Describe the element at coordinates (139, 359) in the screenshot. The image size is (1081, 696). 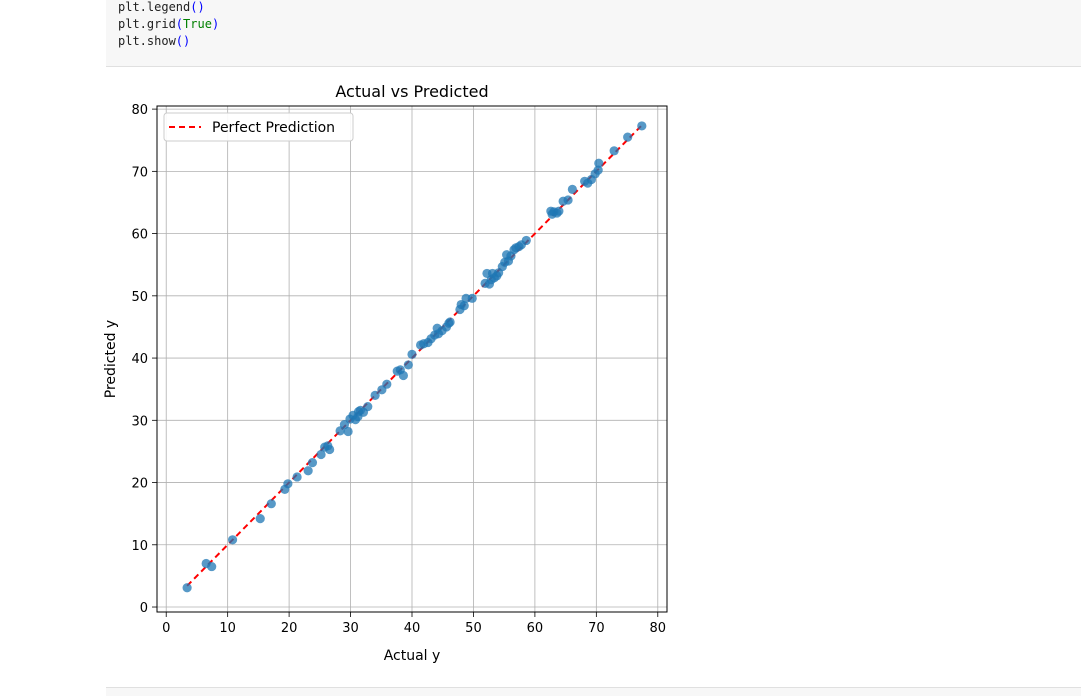
I see `y-tick-label: 40` at that location.